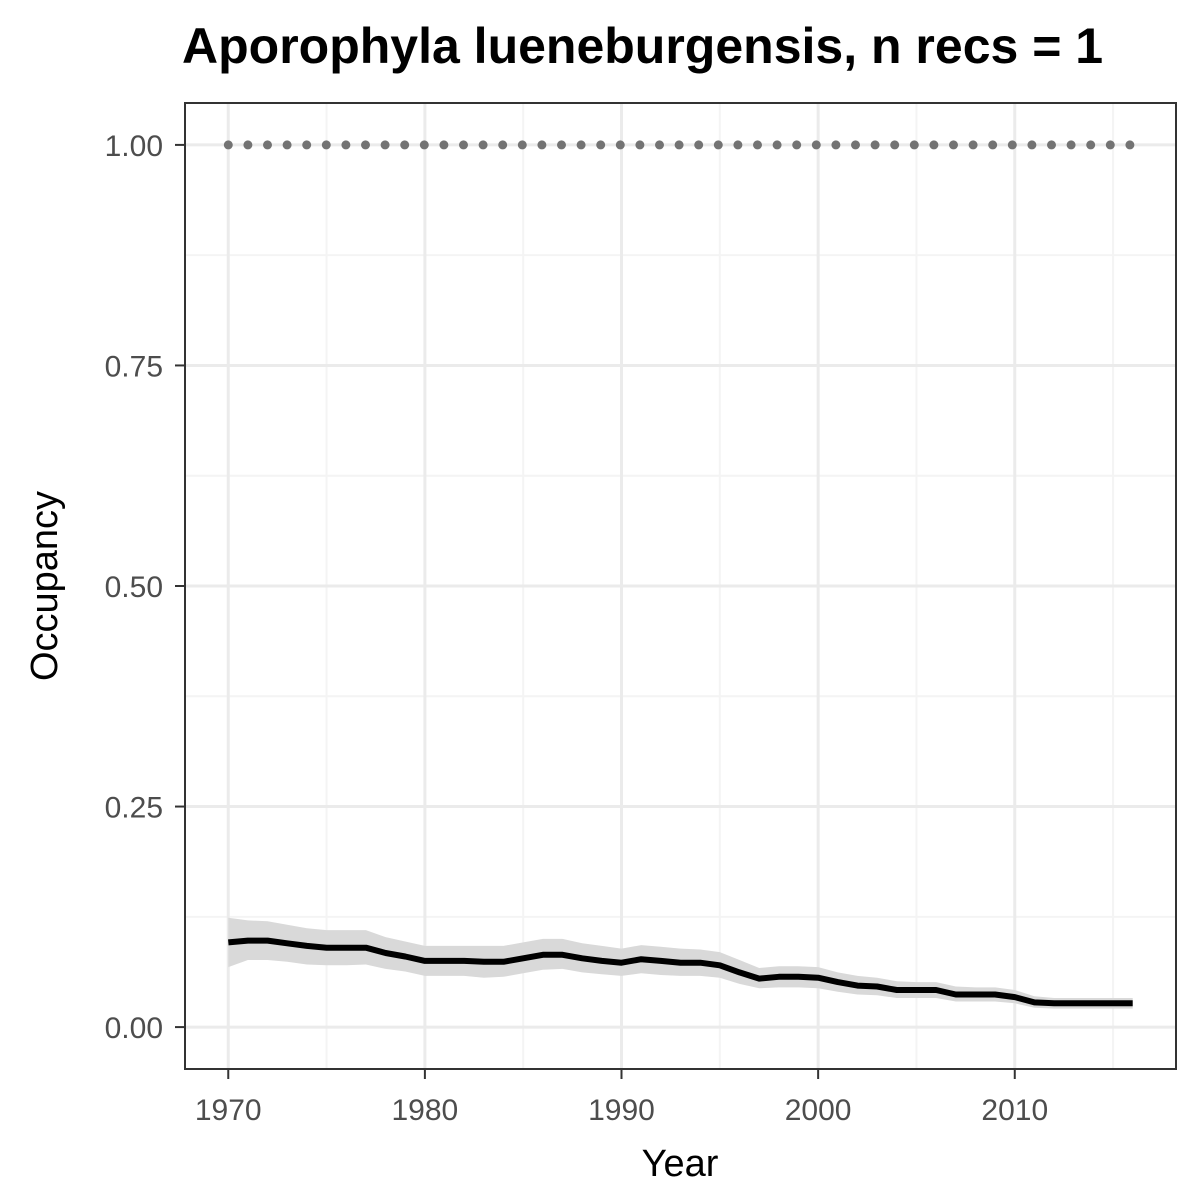 Image resolution: width=1200 pixels, height=1200 pixels. I want to click on x-tick-label: 2000, so click(818, 1110).